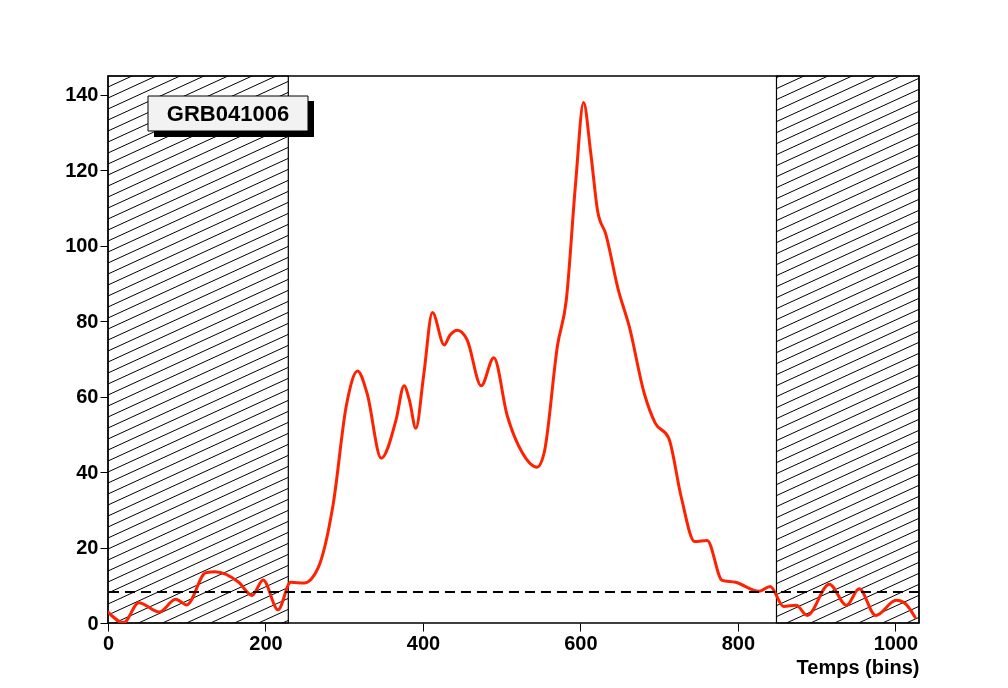 This screenshot has height=688, width=1008. What do you see at coordinates (87, 471) in the screenshot?
I see `y-tick-label: 40` at bounding box center [87, 471].